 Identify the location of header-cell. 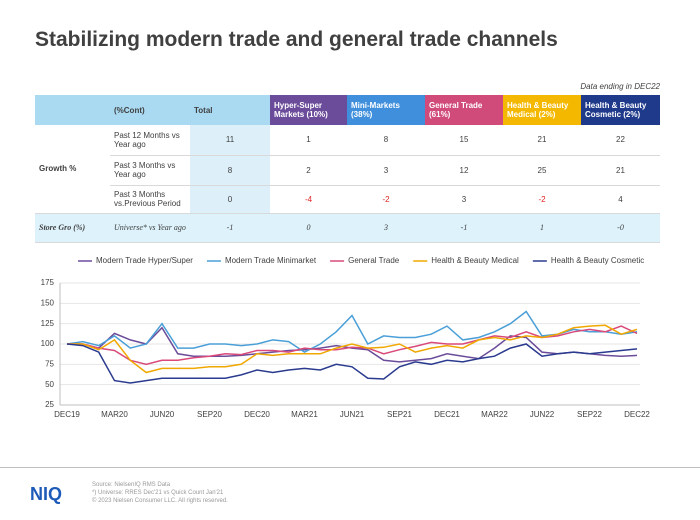
(72, 110).